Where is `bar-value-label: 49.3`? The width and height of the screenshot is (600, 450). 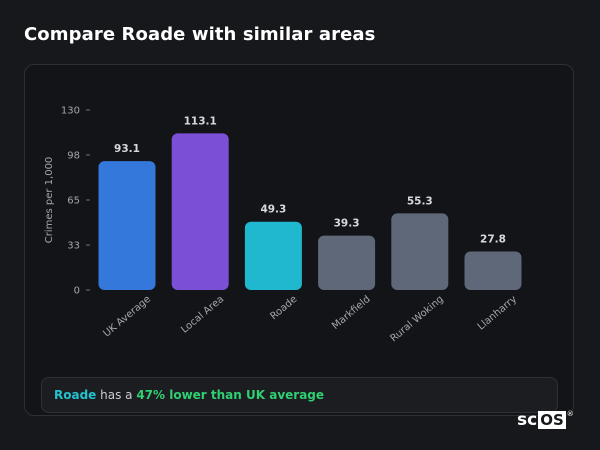 bar-value-label: 49.3 is located at coordinates (273, 210).